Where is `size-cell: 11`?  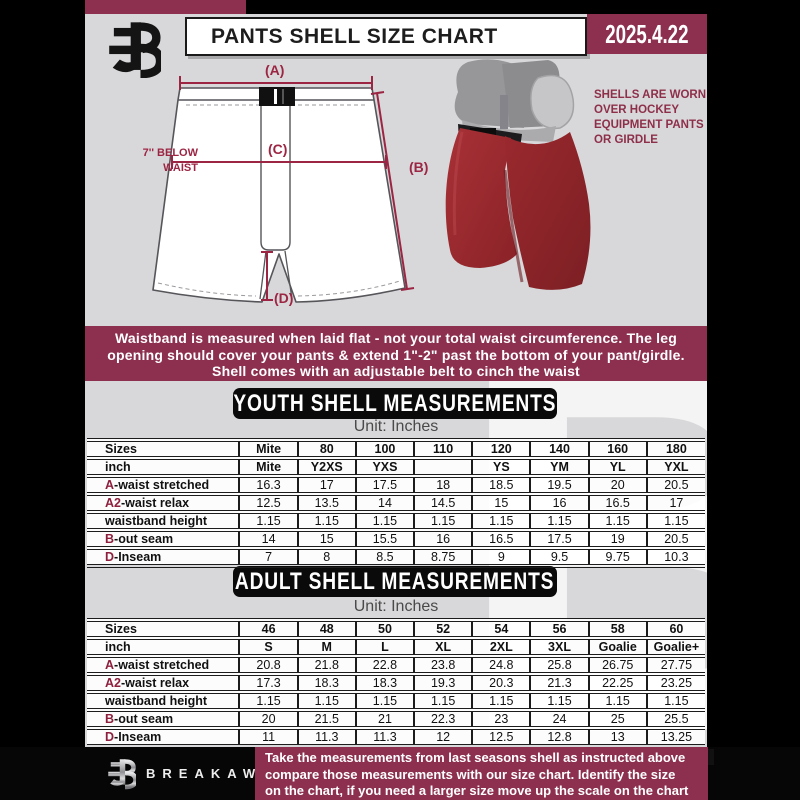 size-cell: 11 is located at coordinates (268, 736).